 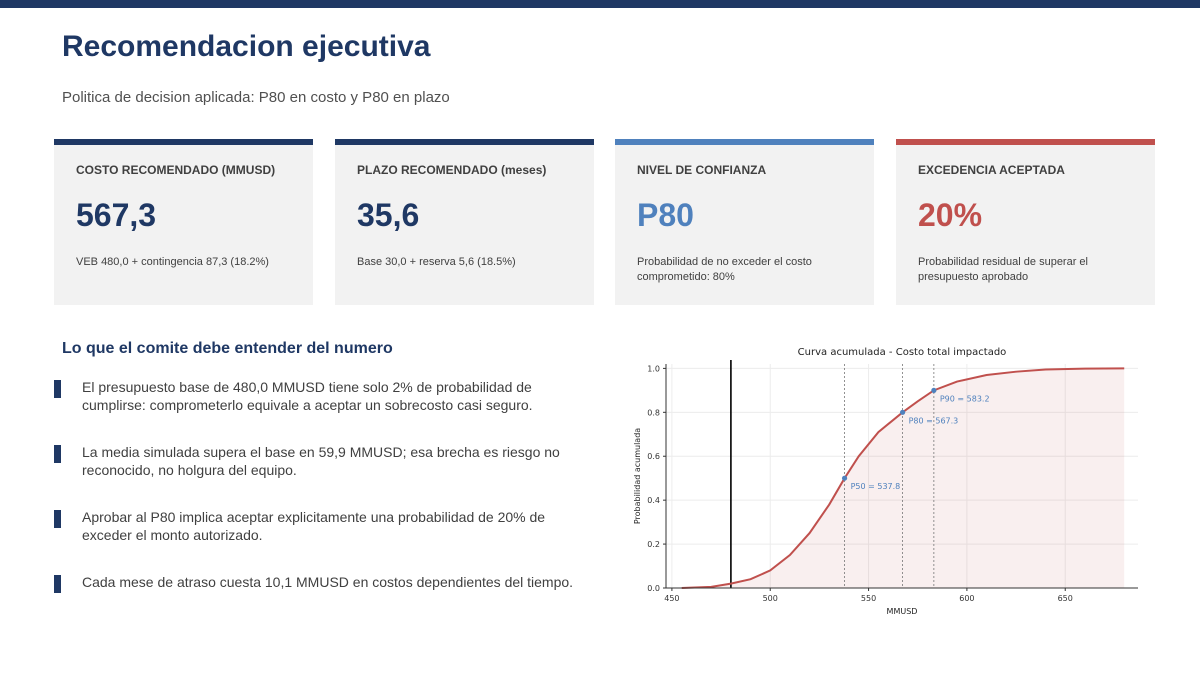 What do you see at coordinates (1065, 598) in the screenshot?
I see `x-tick-label: 650` at bounding box center [1065, 598].